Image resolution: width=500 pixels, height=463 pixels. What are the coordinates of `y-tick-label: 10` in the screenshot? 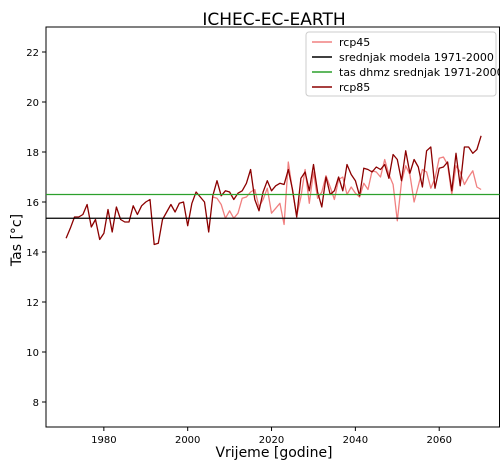 It's located at (32, 353).